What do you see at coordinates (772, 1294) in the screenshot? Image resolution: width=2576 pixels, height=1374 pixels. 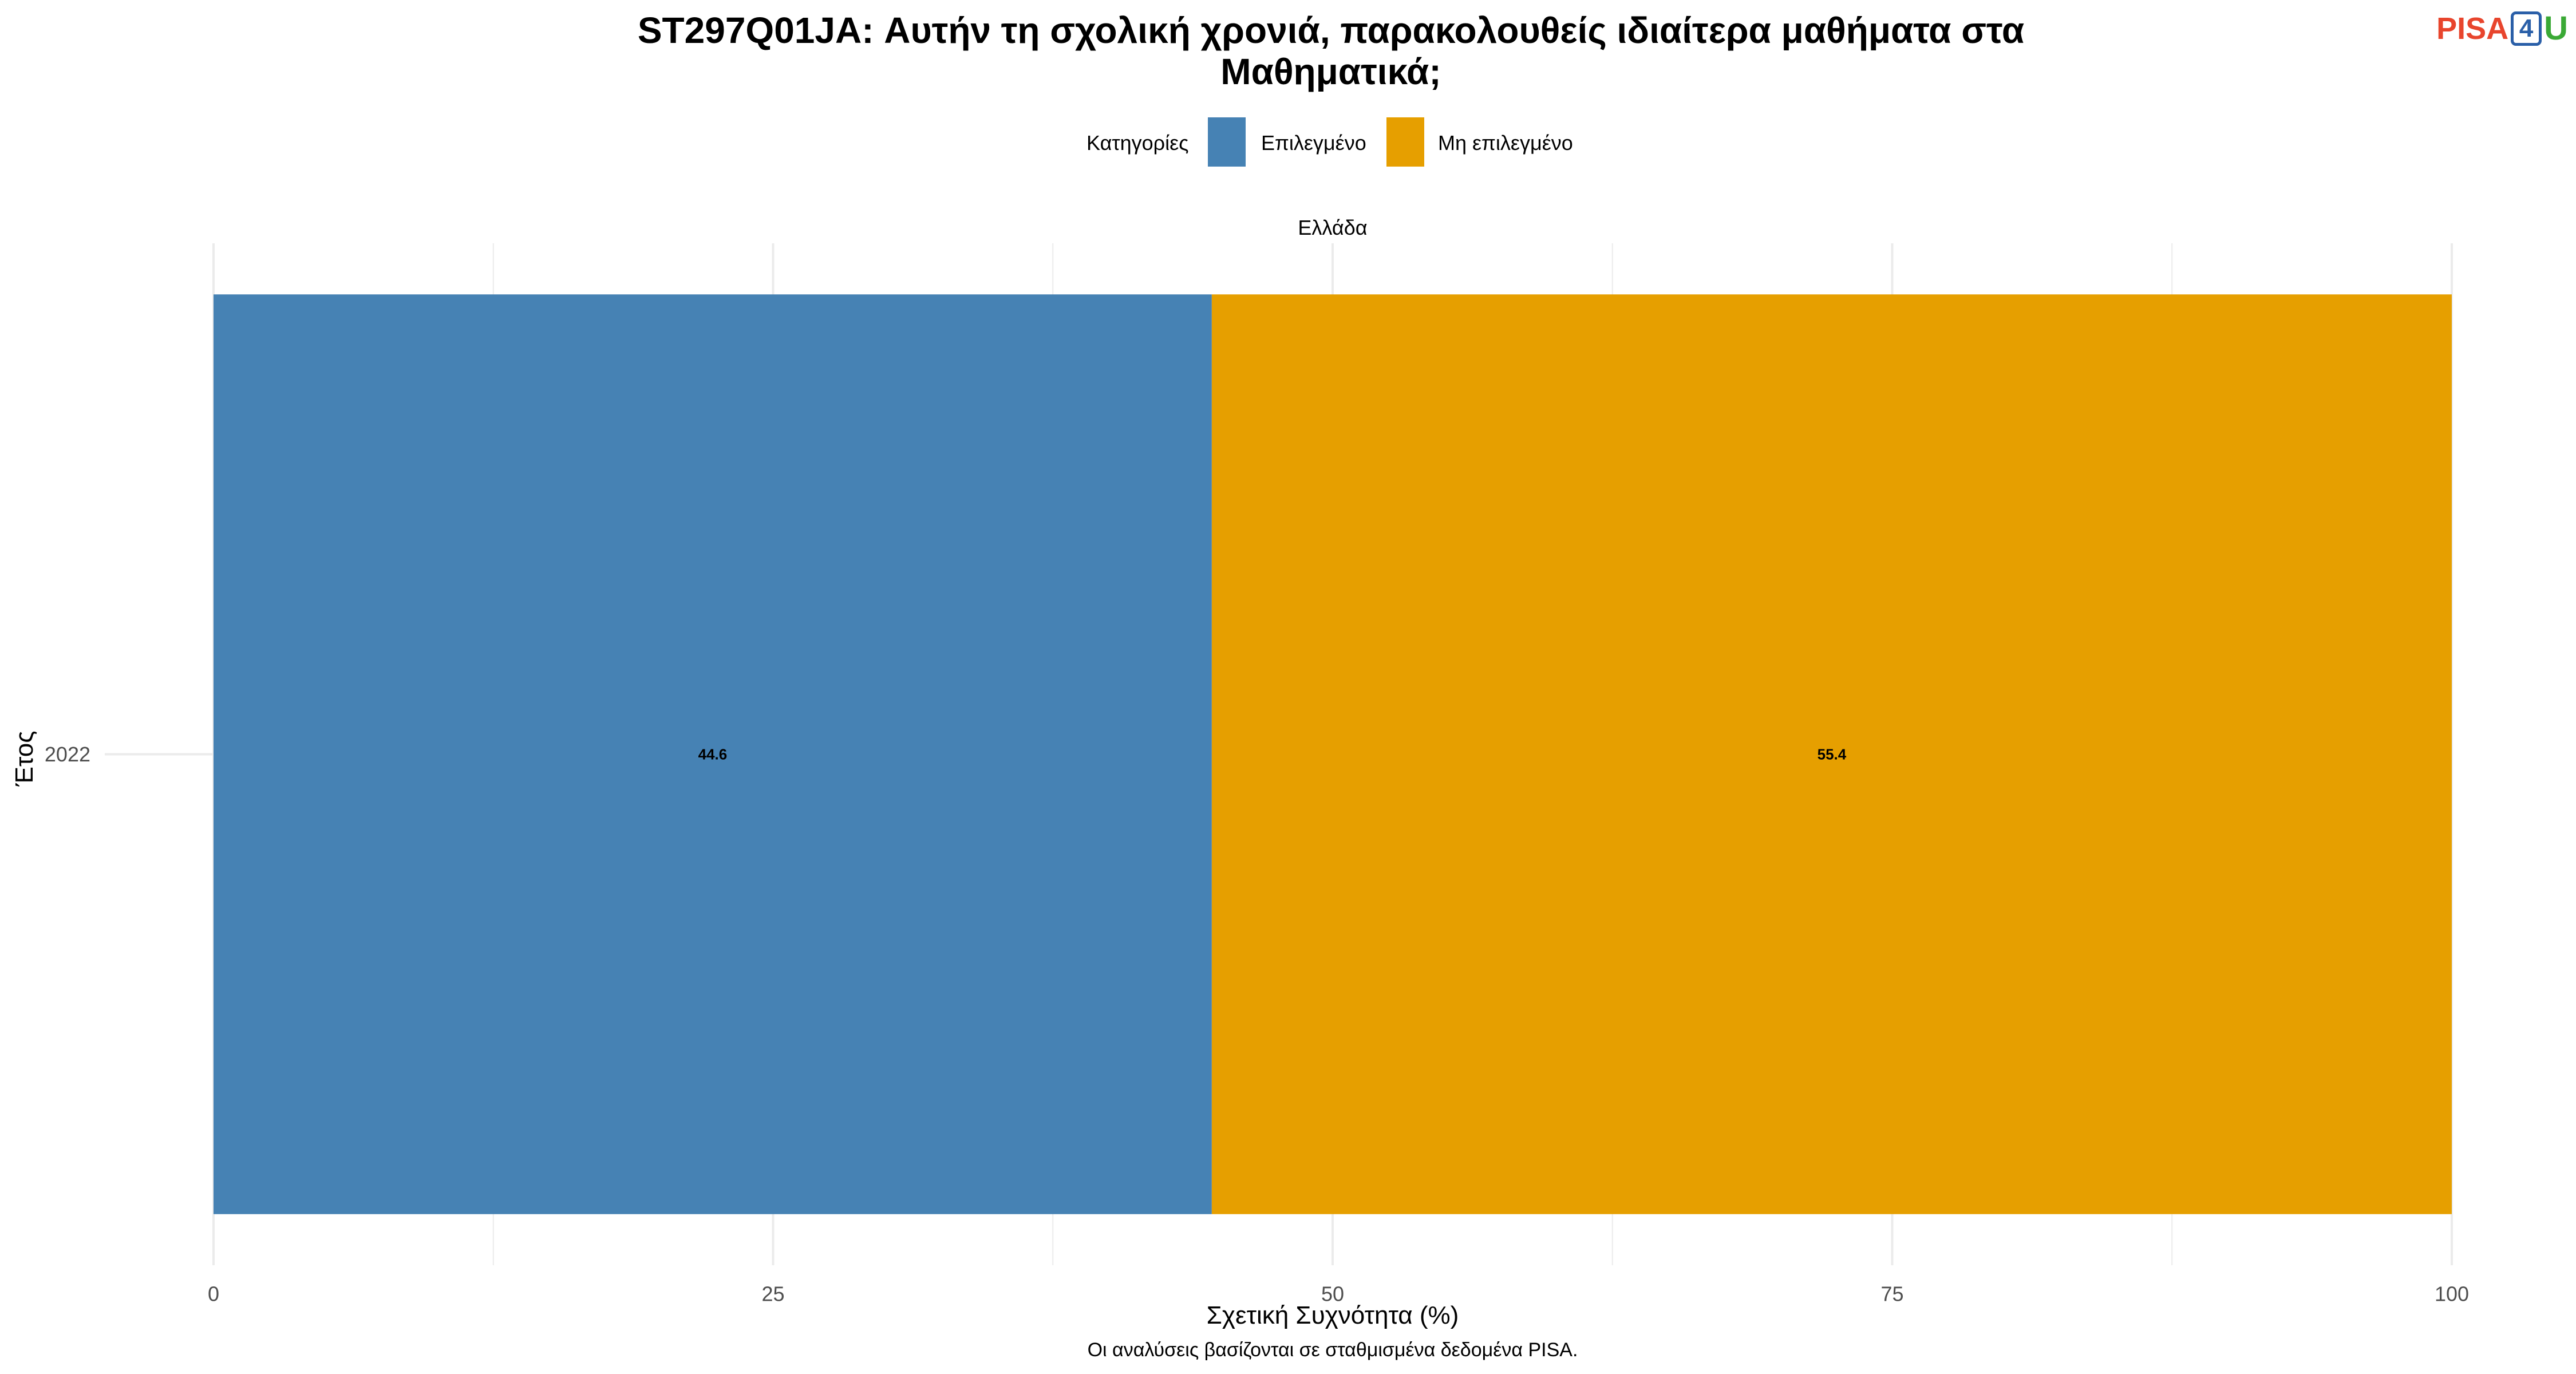 I see `x-tick-label: 25` at bounding box center [772, 1294].